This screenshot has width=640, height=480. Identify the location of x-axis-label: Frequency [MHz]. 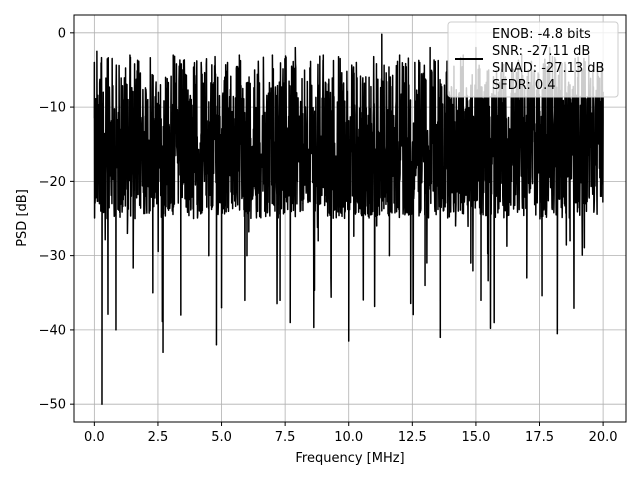
(349, 458).